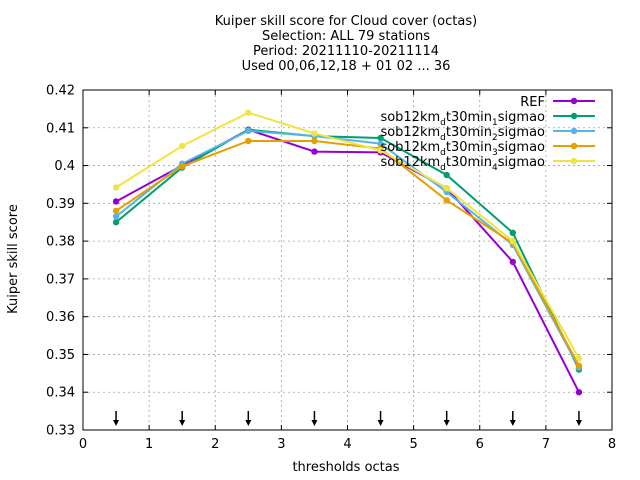 This screenshot has width=640, height=480. I want to click on x-tick-label: 2, so click(215, 444).